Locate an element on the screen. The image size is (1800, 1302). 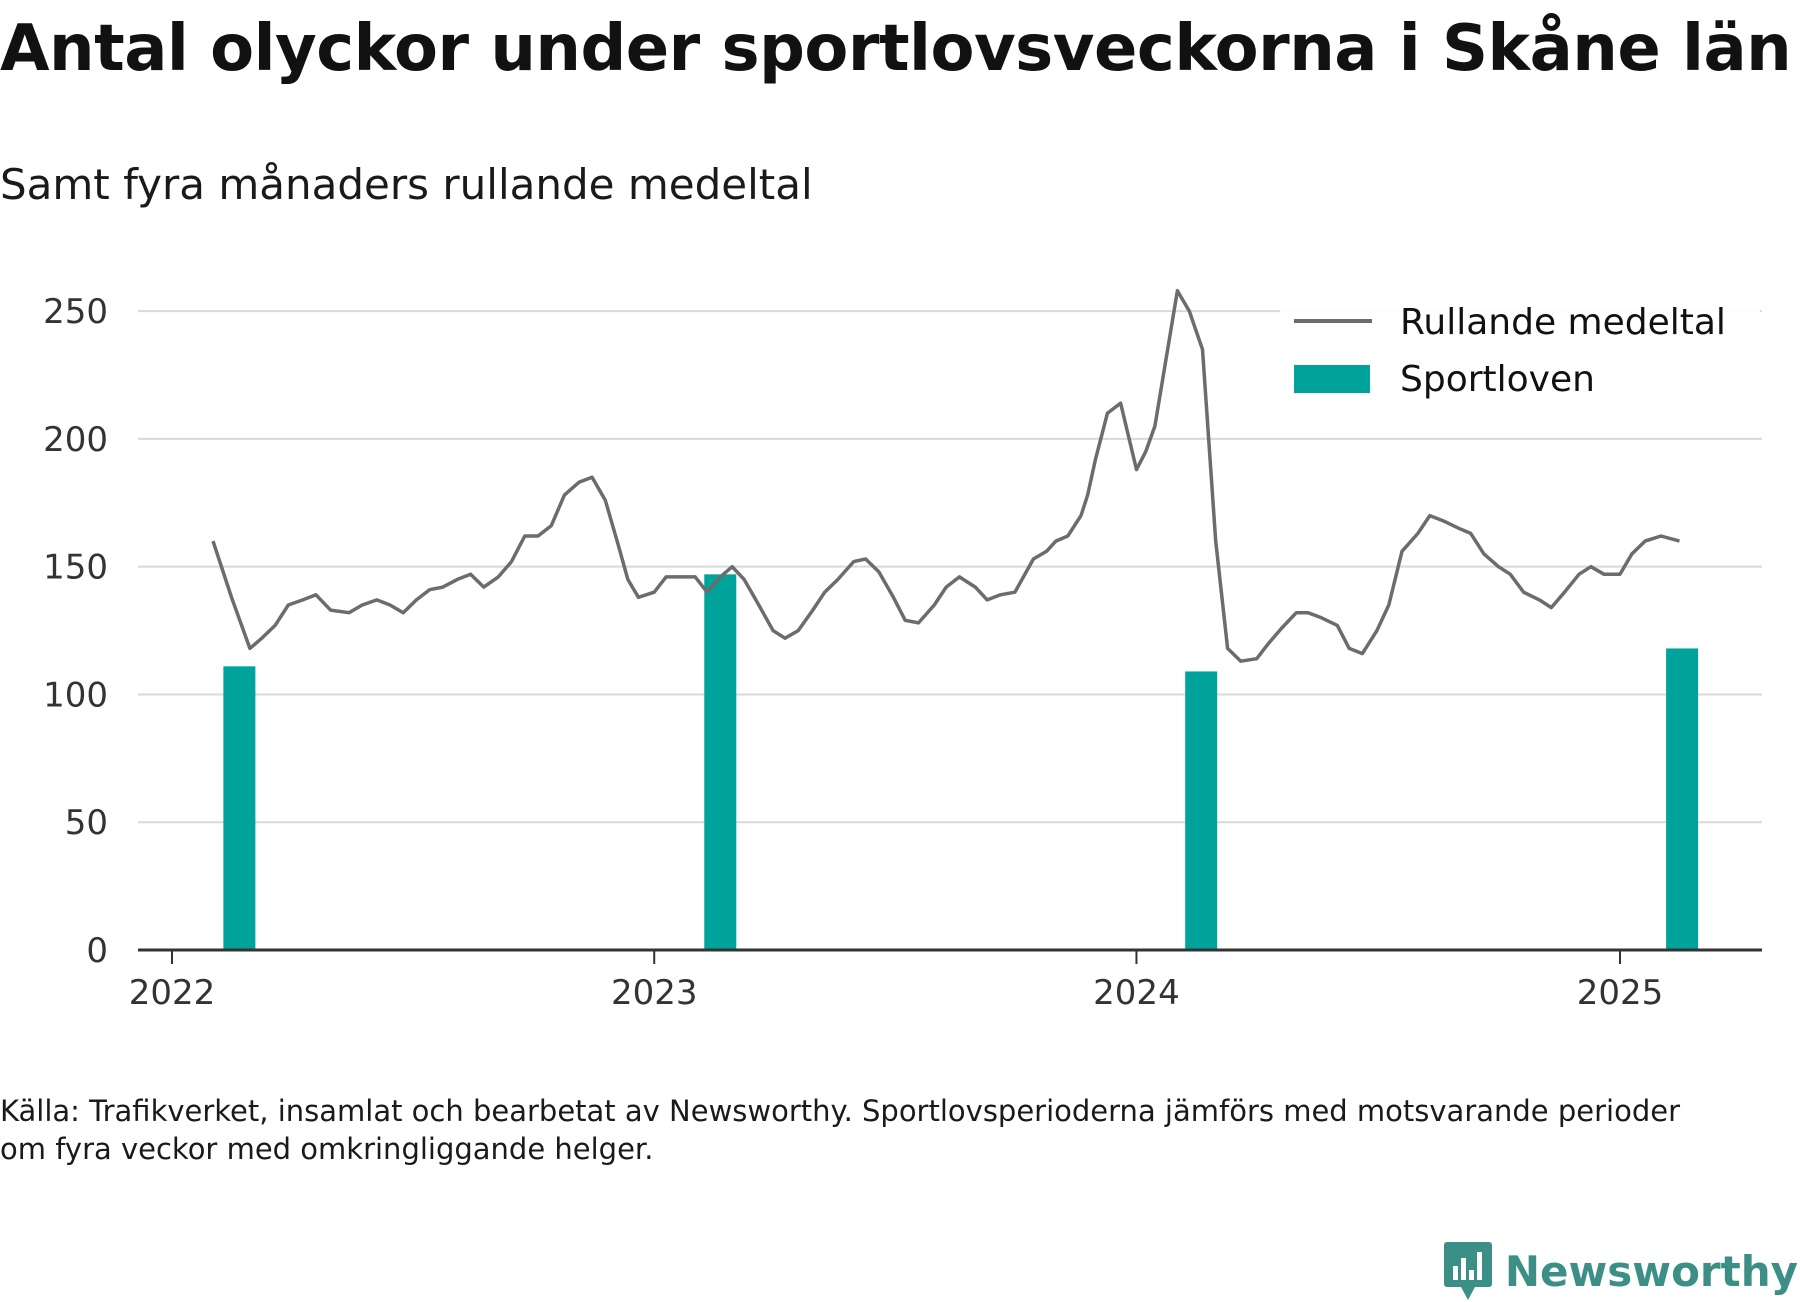
newsworthy-logo: Newsworthy is located at coordinates (1620, 1271).